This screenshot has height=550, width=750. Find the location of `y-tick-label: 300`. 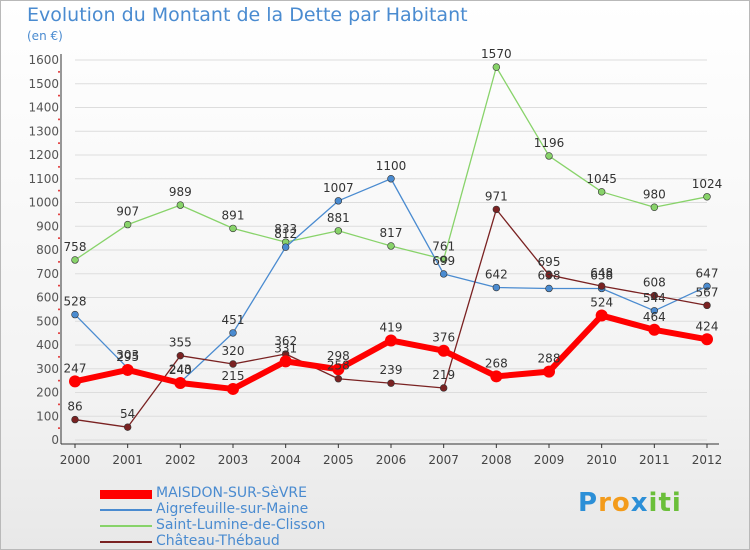

y-tick-label: 300 is located at coordinates (47, 369).